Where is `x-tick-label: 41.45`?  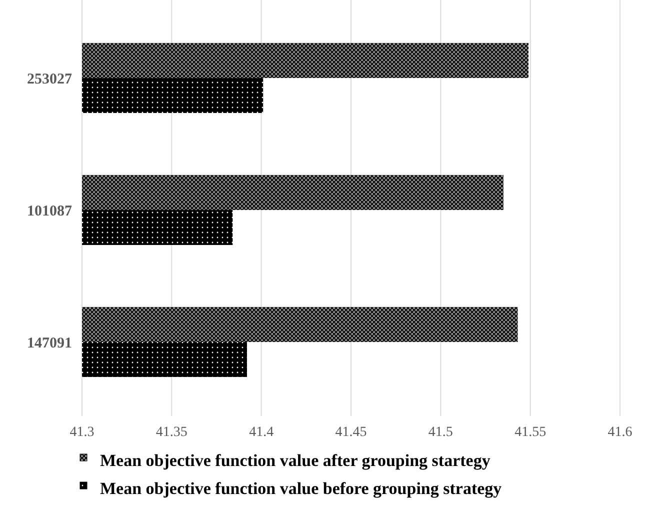
x-tick-label: 41.45 is located at coordinates (351, 432).